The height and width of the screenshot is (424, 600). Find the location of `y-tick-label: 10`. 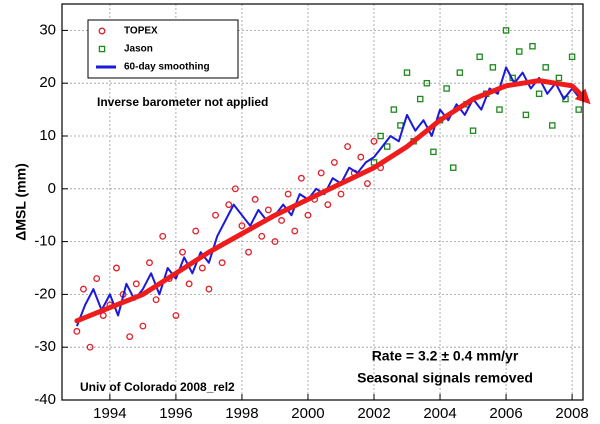

y-tick-label: 10 is located at coordinates (47, 135).